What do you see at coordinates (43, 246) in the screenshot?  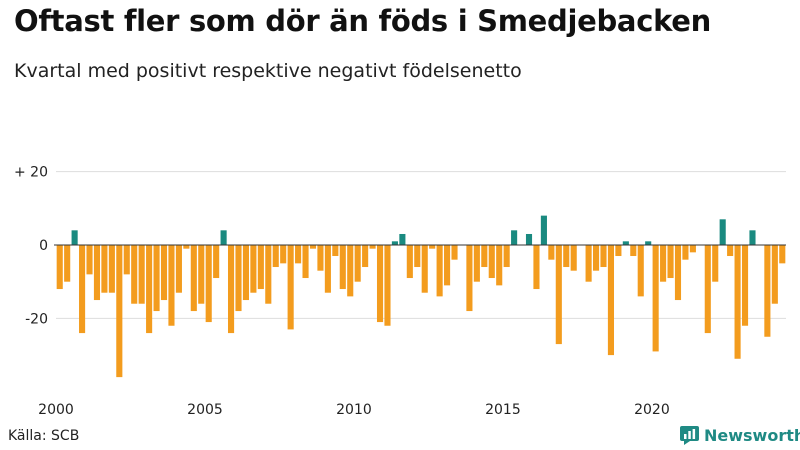 I see `y-tick-label: 0` at bounding box center [43, 246].